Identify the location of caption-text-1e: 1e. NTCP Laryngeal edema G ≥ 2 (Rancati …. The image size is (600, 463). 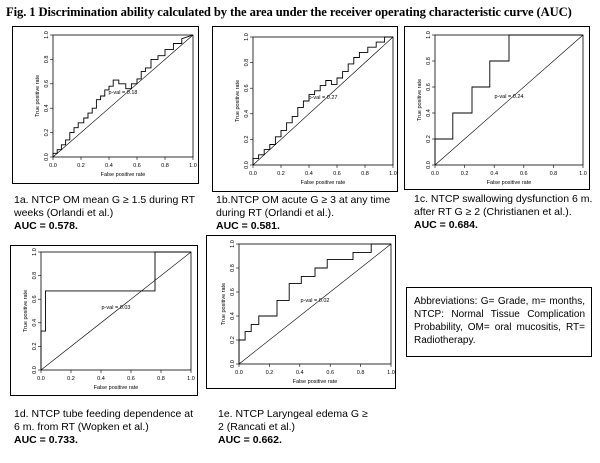
(293, 420).